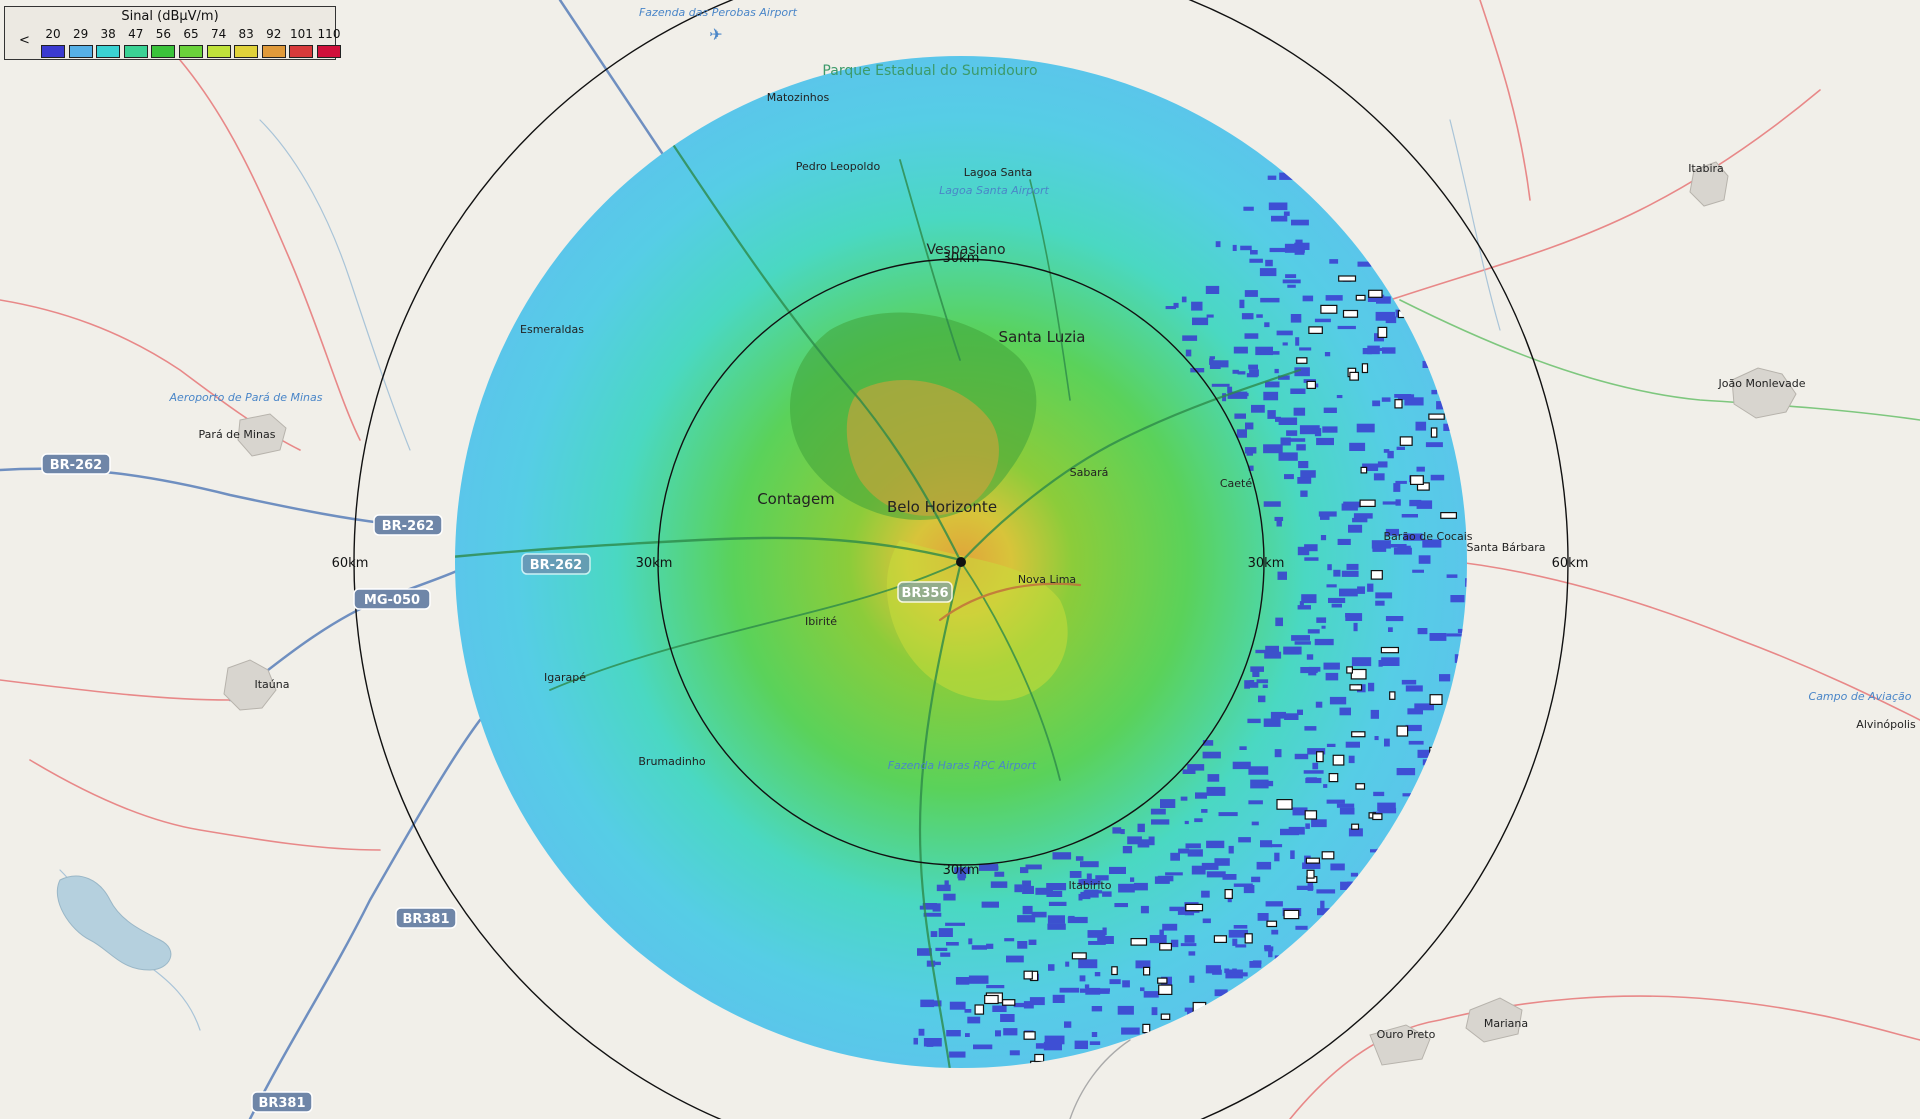 The height and width of the screenshot is (1119, 1920). I want to click on legend-tick: 65, so click(191, 34).